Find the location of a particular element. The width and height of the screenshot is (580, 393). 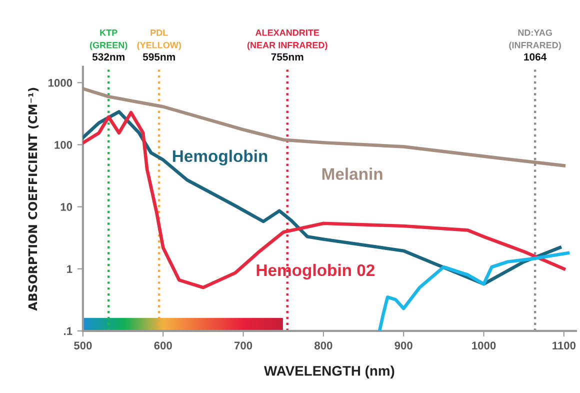

y-tick-label: .1 is located at coordinates (68, 331).